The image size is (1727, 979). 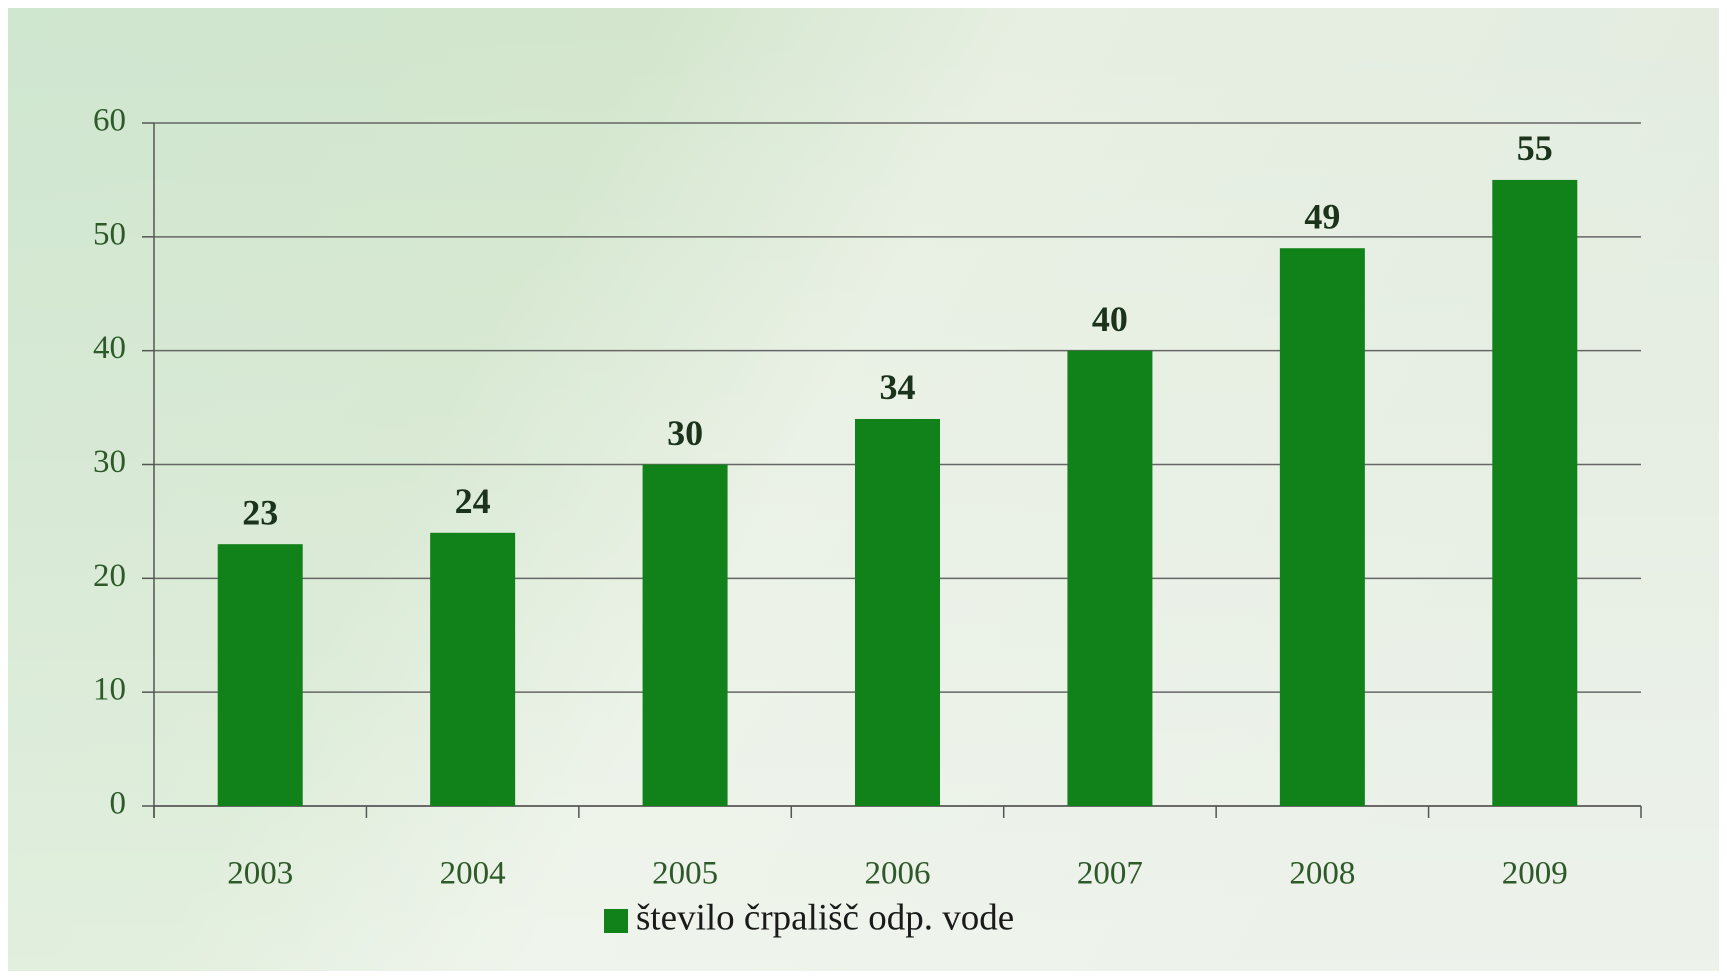 What do you see at coordinates (109, 234) in the screenshot?
I see `y-tick-label: 50` at bounding box center [109, 234].